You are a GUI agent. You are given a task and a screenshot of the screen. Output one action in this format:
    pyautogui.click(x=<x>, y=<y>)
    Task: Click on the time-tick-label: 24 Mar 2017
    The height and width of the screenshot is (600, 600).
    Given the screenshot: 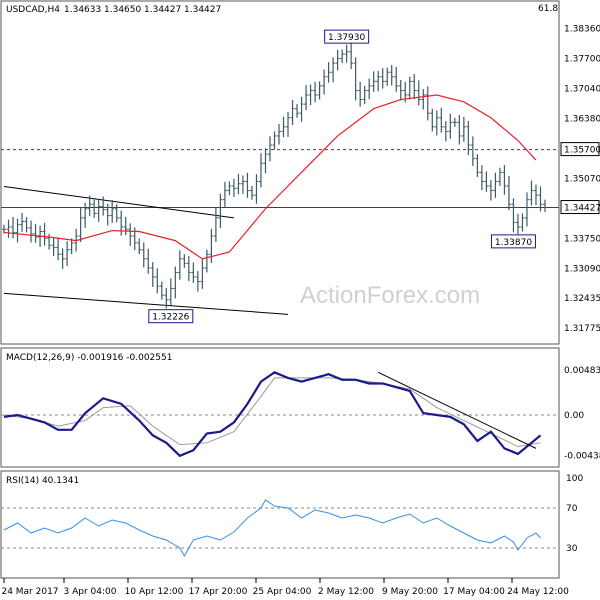 What is the action you would take?
    pyautogui.click(x=29, y=592)
    